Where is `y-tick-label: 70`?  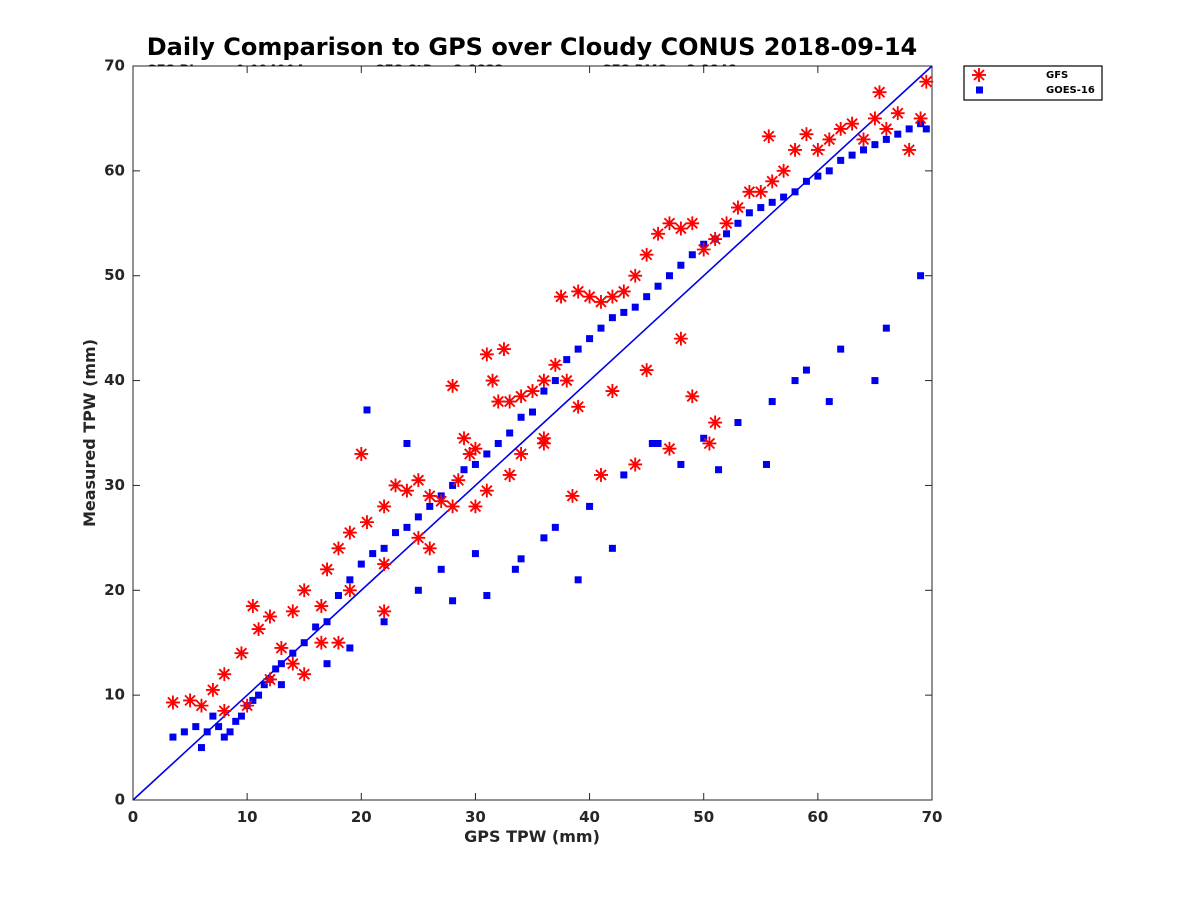 y-tick-label: 70 is located at coordinates (114, 66).